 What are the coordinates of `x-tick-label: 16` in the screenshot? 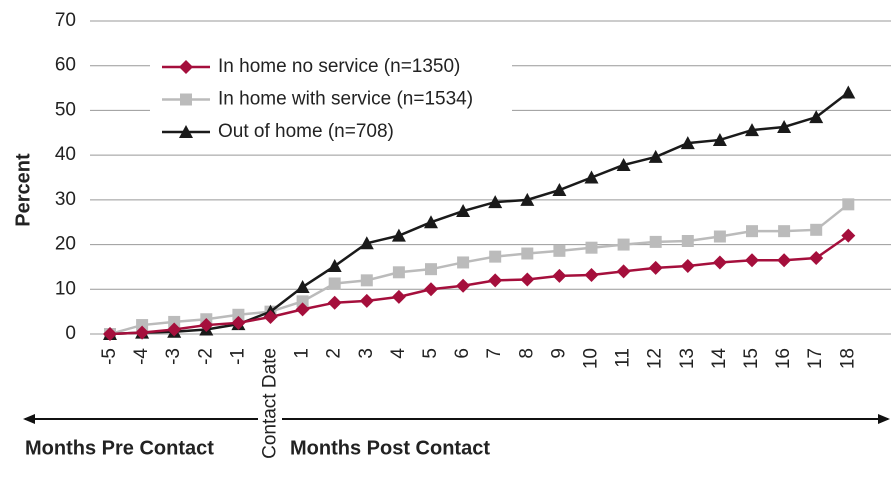 It's located at (783, 358).